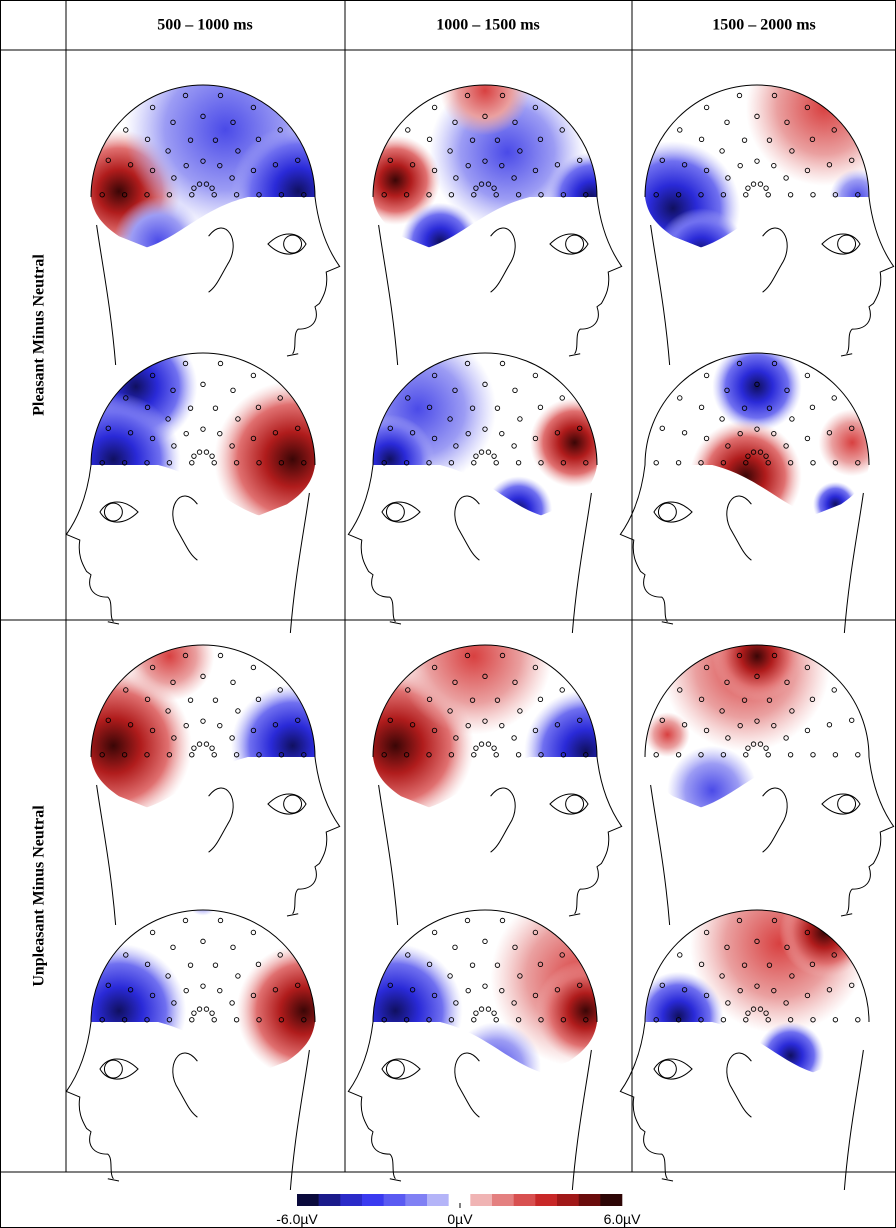 This screenshot has height=1228, width=896. I want to click on eye, so click(401, 512).